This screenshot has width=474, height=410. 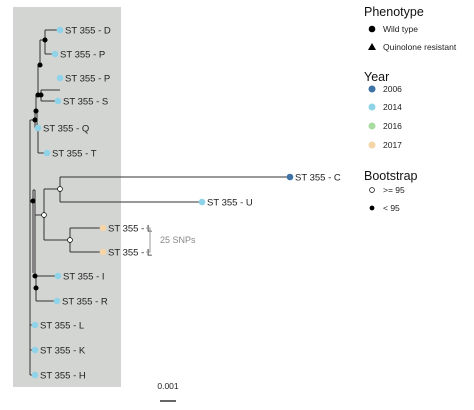 What do you see at coordinates (88, 31) in the screenshot?
I see `tip-label: ST 355 - D` at bounding box center [88, 31].